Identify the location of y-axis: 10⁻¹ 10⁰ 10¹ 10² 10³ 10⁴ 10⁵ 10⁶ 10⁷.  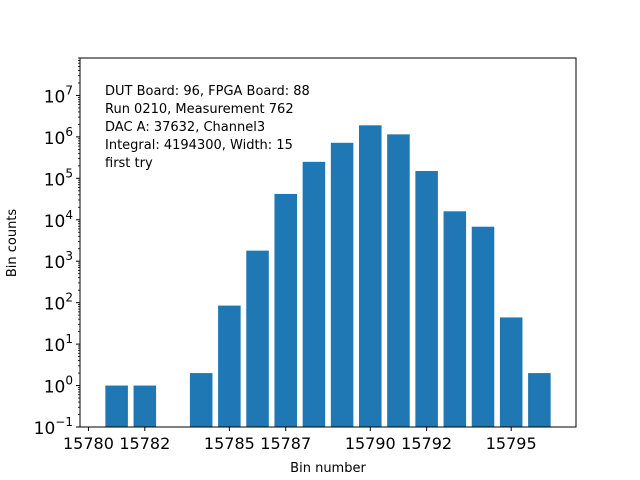
(57, 248).